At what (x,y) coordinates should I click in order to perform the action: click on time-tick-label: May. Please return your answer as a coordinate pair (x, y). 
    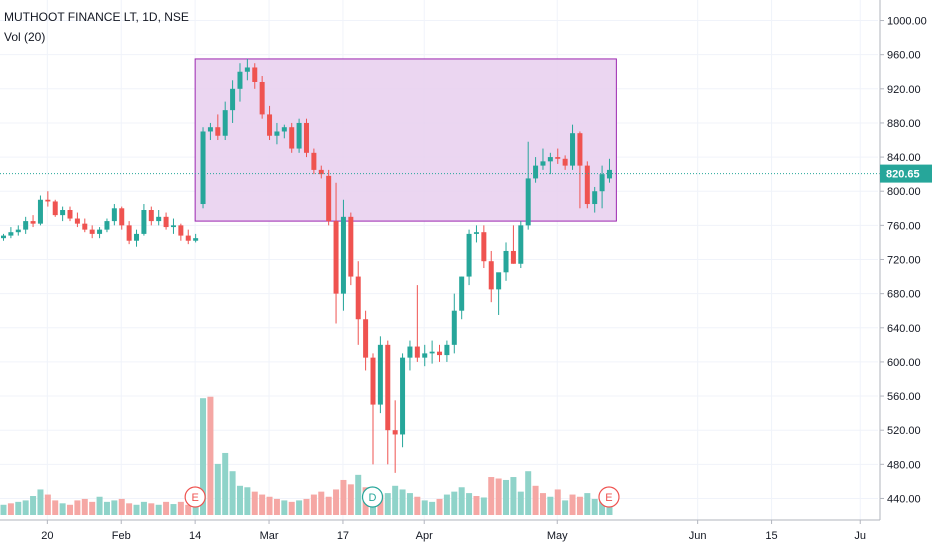
    Looking at the image, I should click on (557, 536).